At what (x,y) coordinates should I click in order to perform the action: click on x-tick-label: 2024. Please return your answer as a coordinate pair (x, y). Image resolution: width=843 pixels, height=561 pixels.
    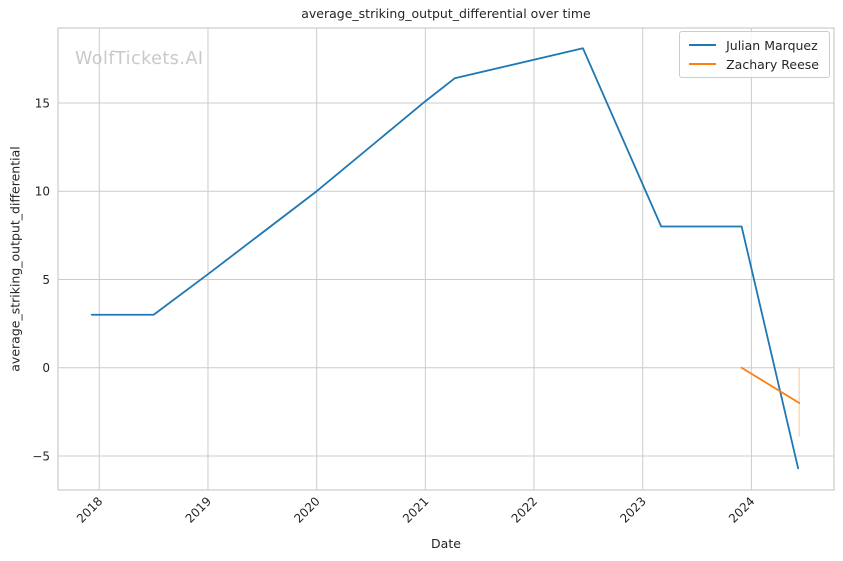
    Looking at the image, I should click on (741, 509).